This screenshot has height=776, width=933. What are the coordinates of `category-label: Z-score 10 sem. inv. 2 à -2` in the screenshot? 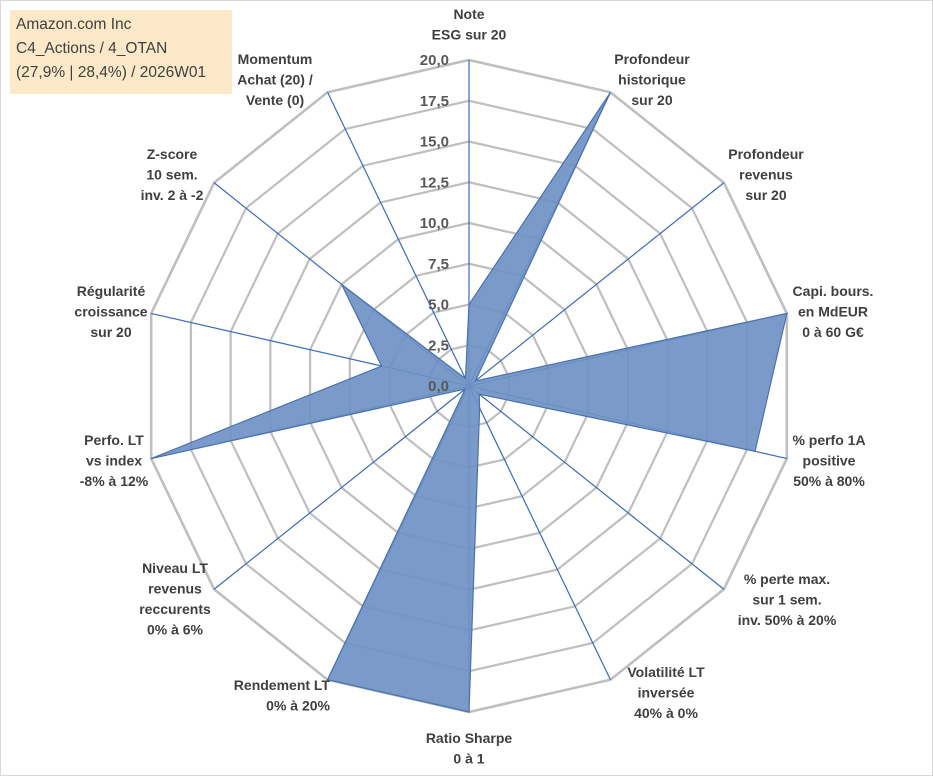 It's located at (172, 174).